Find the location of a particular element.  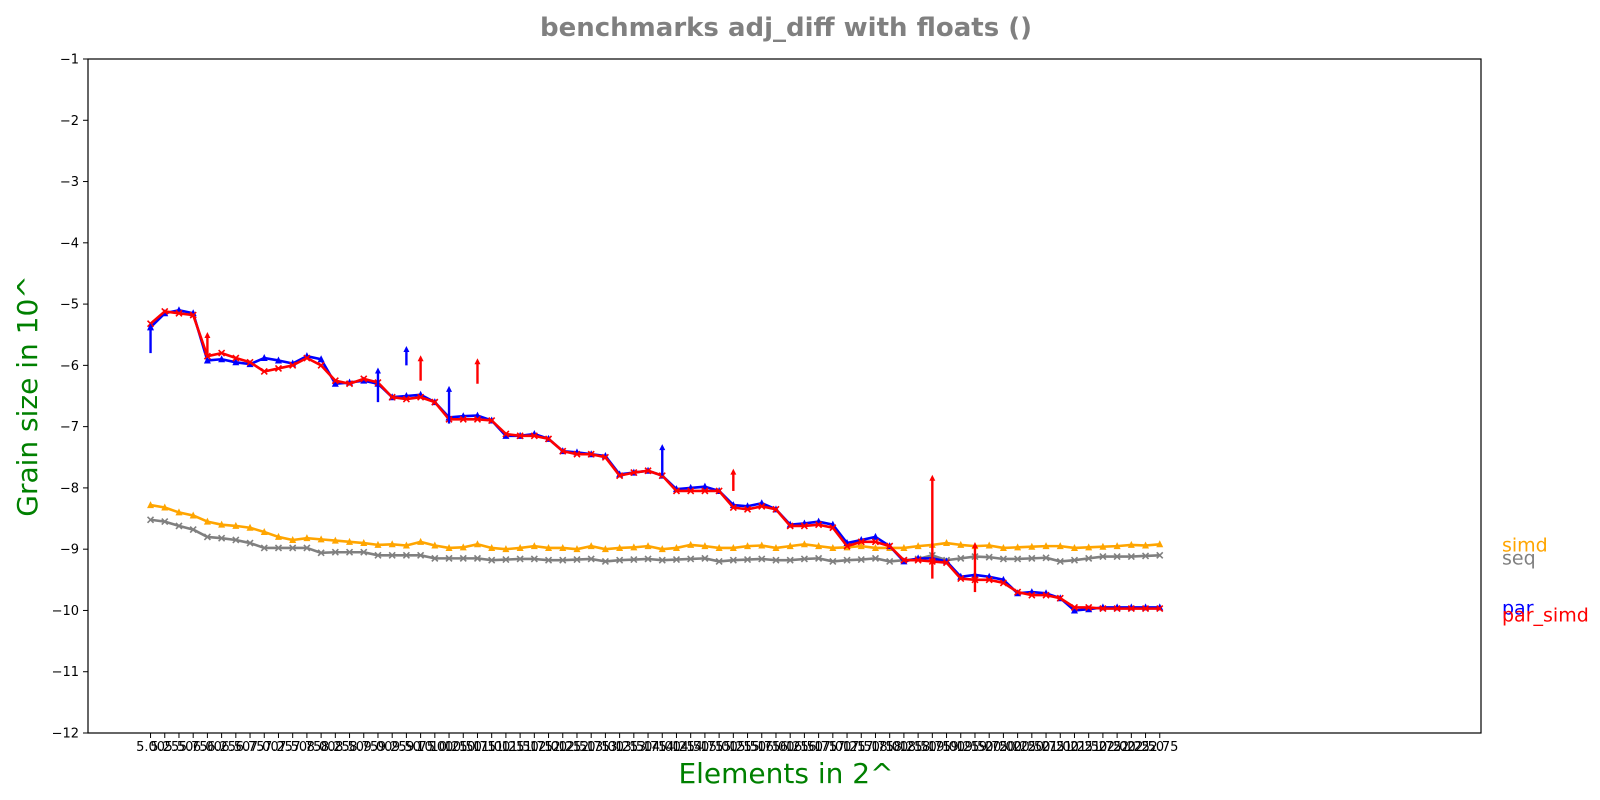

x-tick-label: 8.25 is located at coordinates (335, 747).